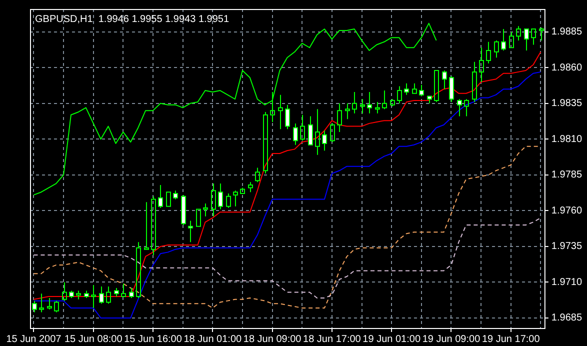 This screenshot has height=346, width=587. What do you see at coordinates (34, 339) in the screenshot?
I see `x-tick-label: 15 Jun 2007` at bounding box center [34, 339].